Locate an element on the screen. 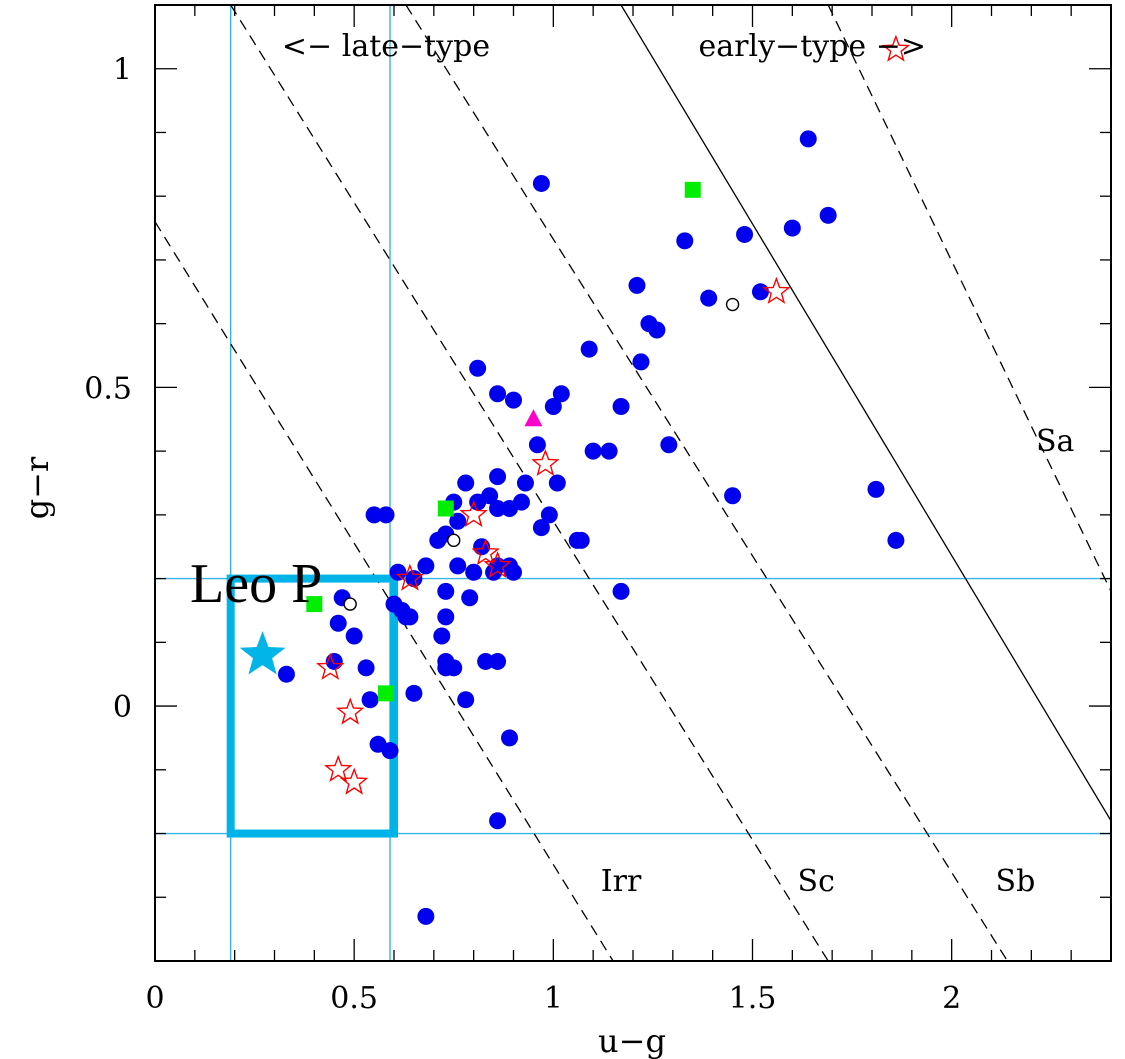 Image resolution: width=1125 pixels, height=1059 pixels. triangle-point is located at coordinates (533, 418).